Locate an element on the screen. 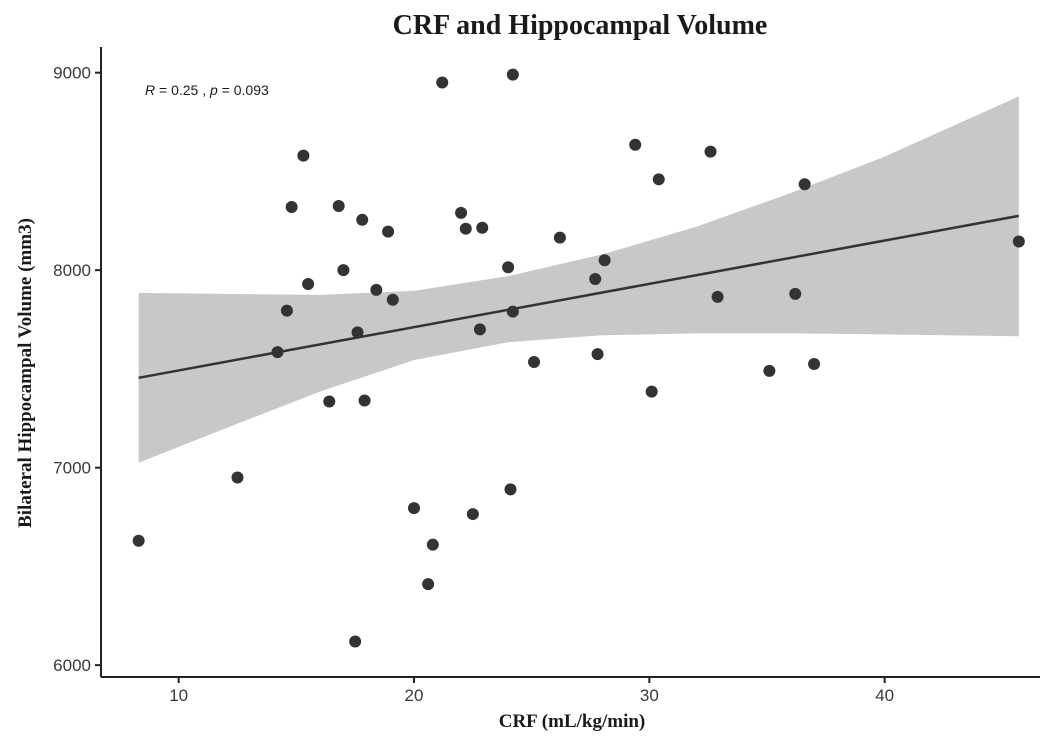 The width and height of the screenshot is (1044, 736). y-tick-label: 6000 is located at coordinates (72, 665).